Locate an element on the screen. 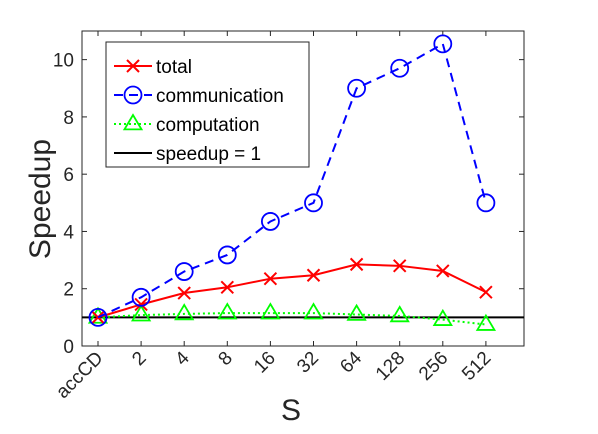  y-axis-label: Speedup is located at coordinates (40, 199).